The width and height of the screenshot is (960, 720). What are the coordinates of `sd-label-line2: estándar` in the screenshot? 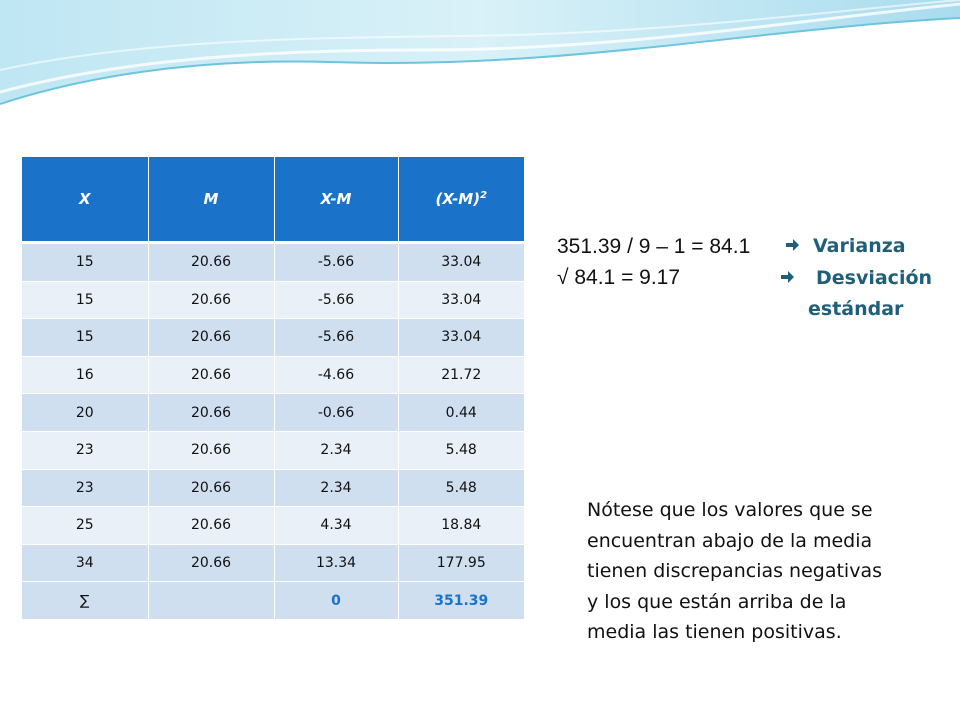 It's located at (856, 309).